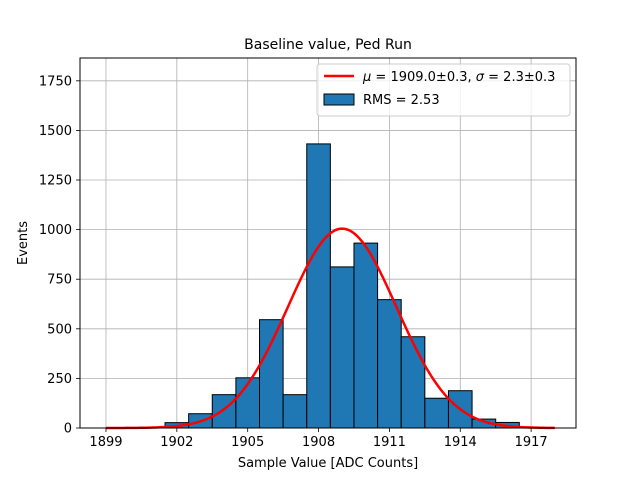 The image size is (640, 480). What do you see at coordinates (105, 442) in the screenshot?
I see `x-tick-label: 1899` at bounding box center [105, 442].